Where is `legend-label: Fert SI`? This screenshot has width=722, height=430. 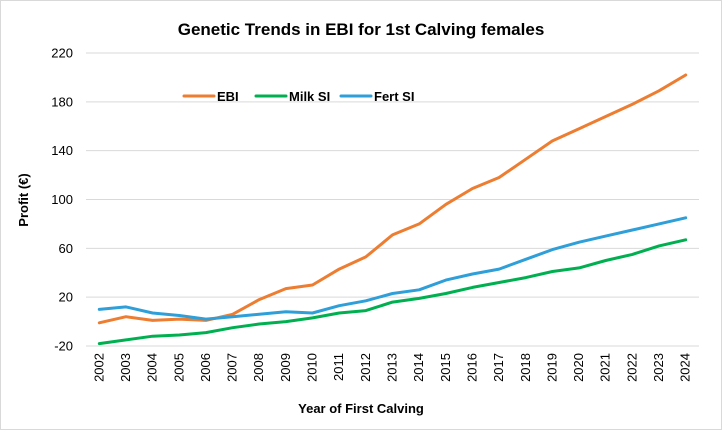 legend-label: Fert SI is located at coordinates (394, 96).